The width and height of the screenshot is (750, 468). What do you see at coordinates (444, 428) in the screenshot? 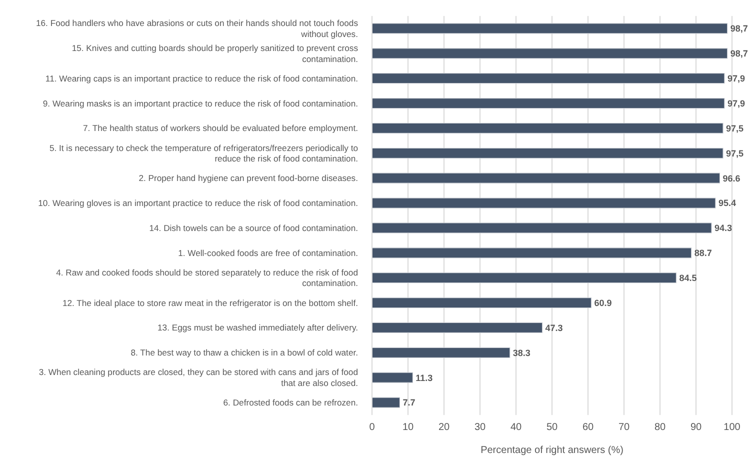
I see `x-tick-label: 20` at bounding box center [444, 428].